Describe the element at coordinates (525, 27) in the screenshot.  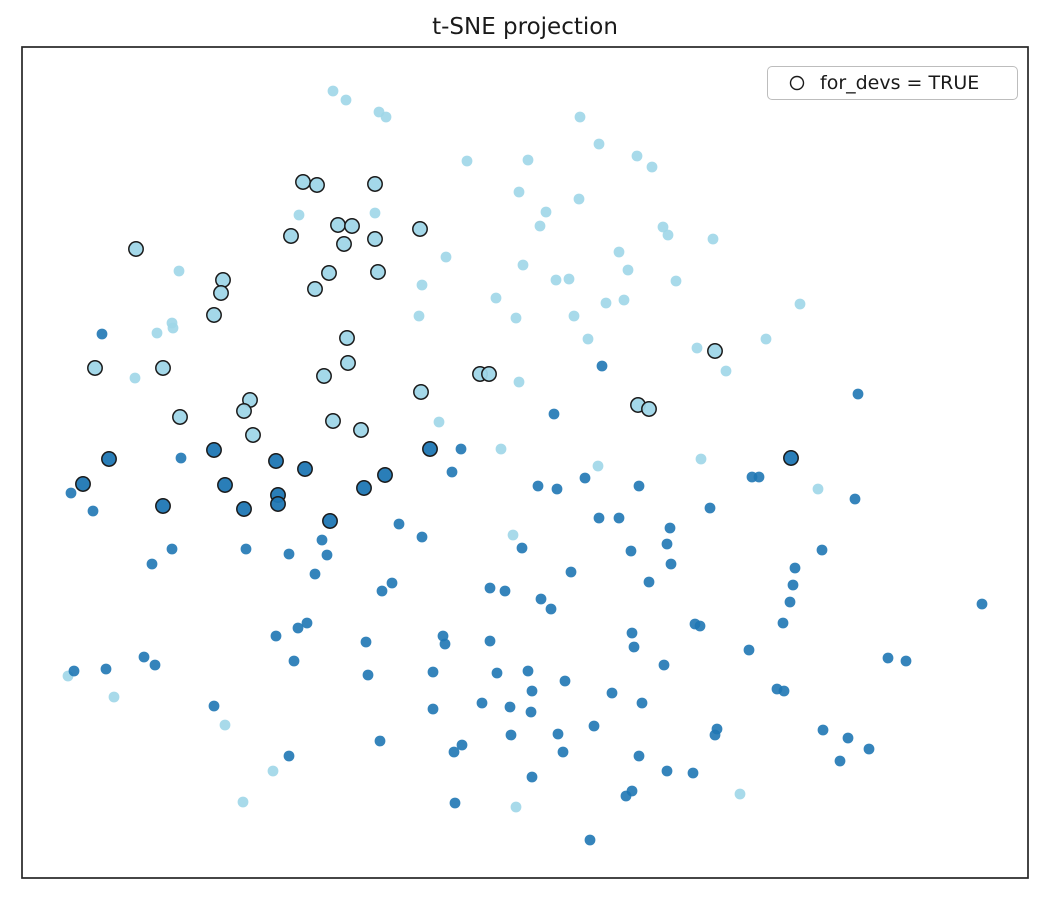
I see `chart-title: t-SNE projection` at that location.